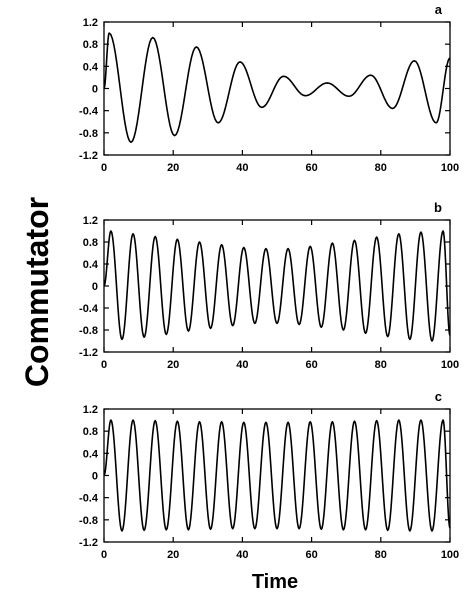 This screenshot has width=474, height=598. Describe the element at coordinates (439, 9) in the screenshot. I see `panel-label: a` at that location.